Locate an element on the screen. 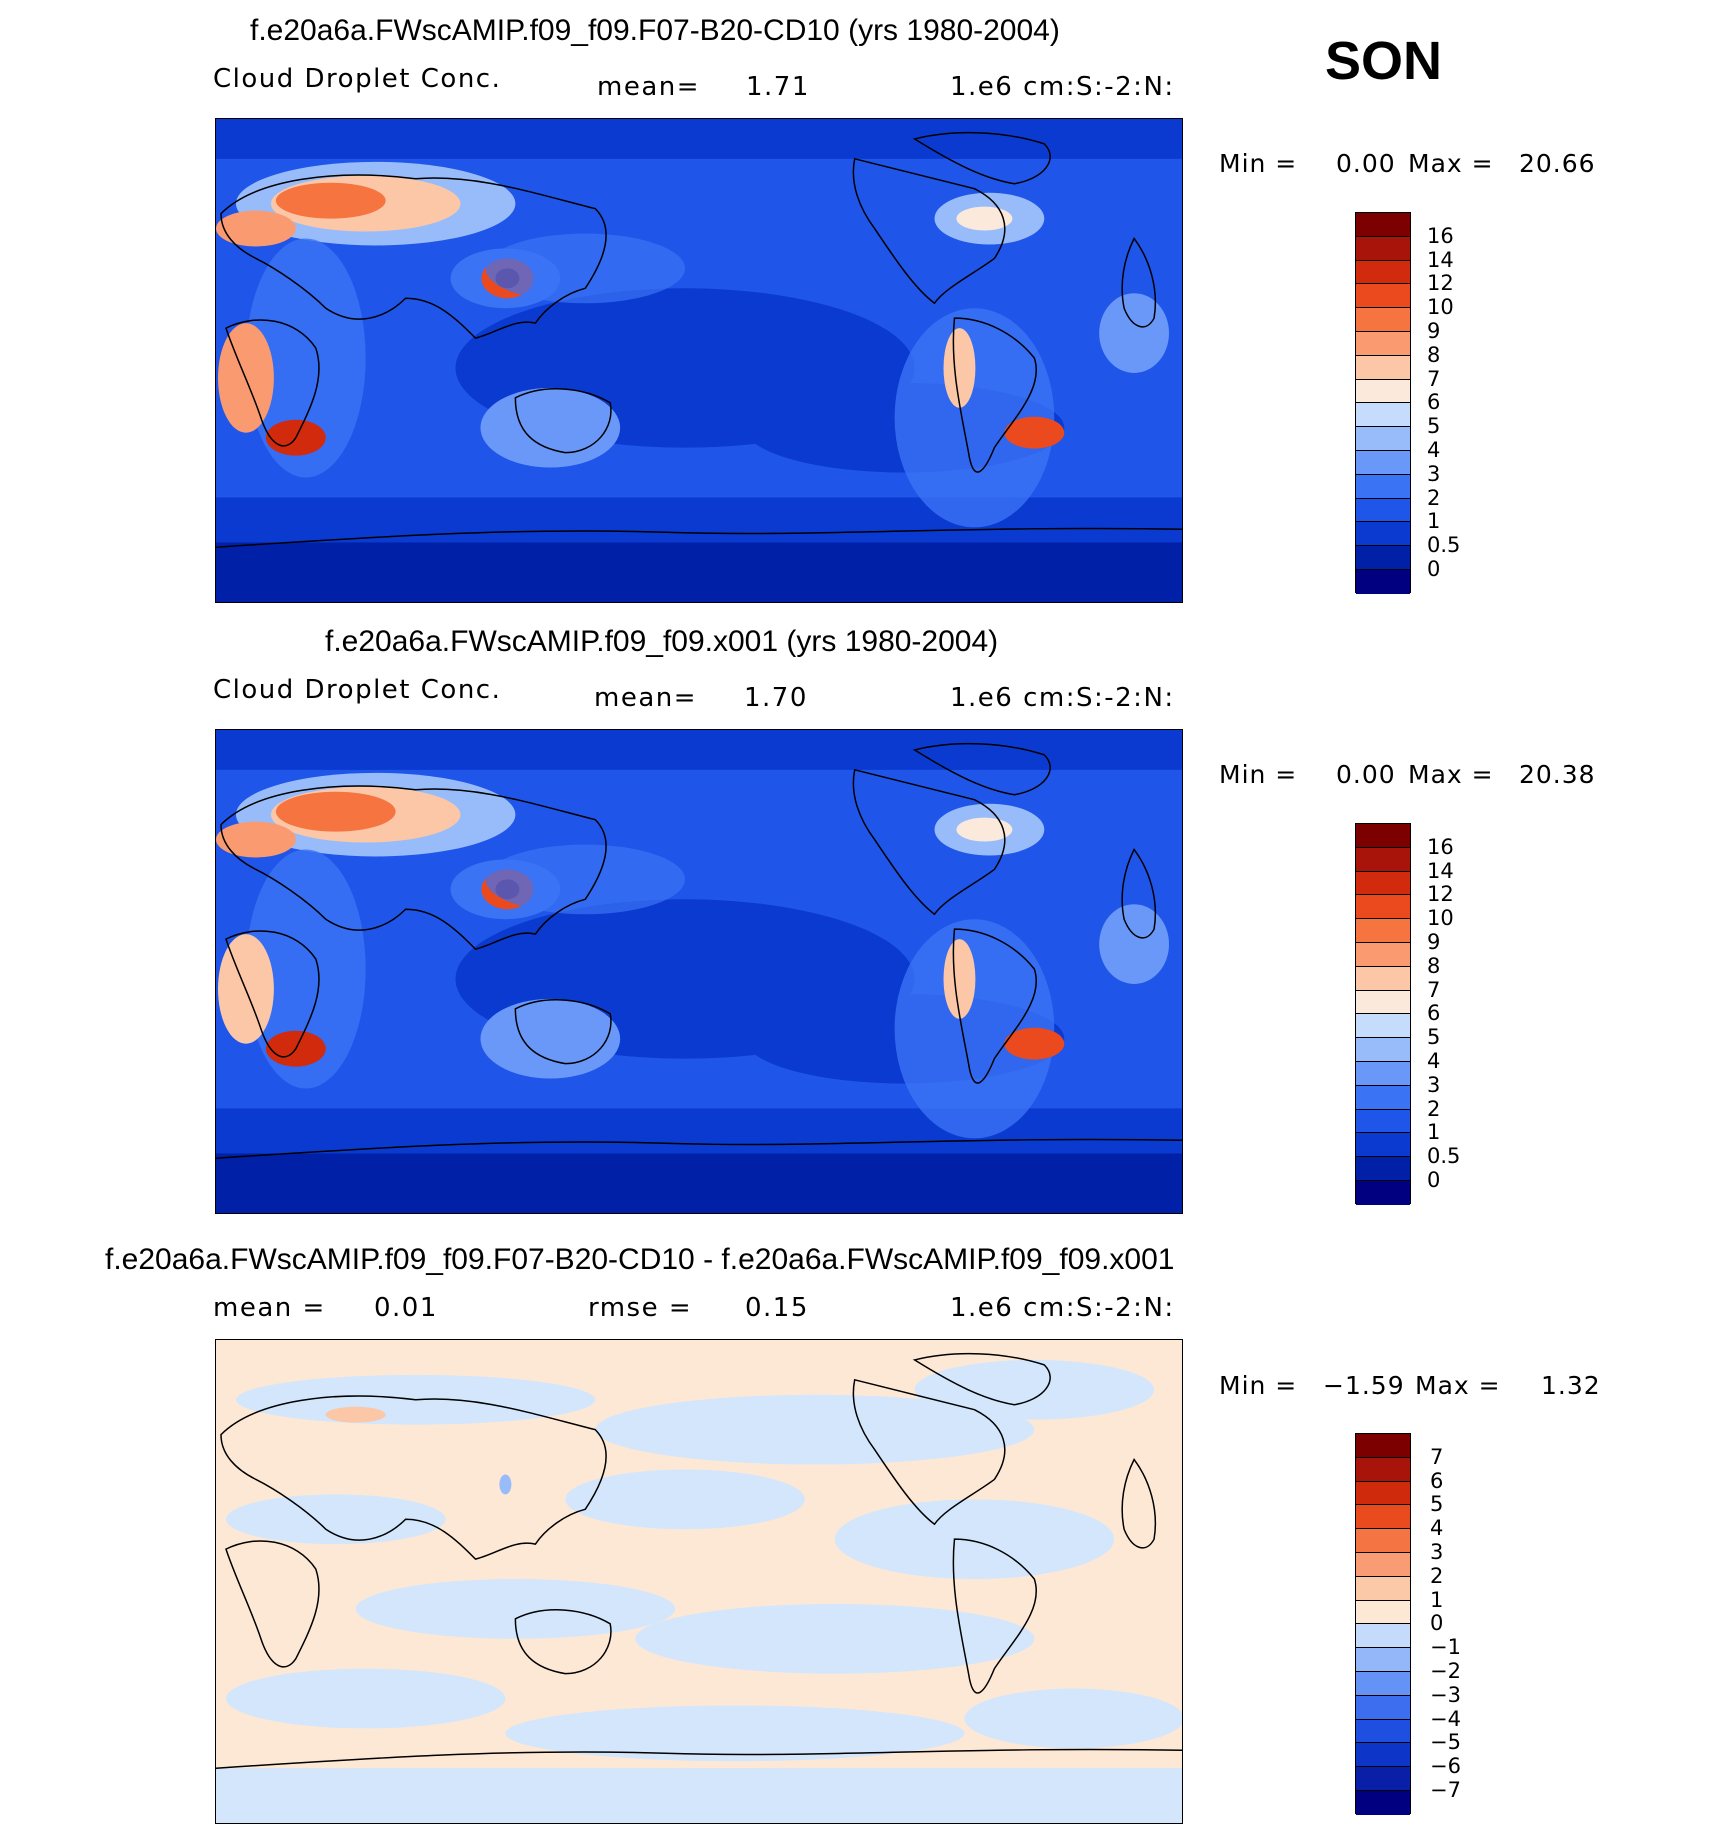 This screenshot has width=1710, height=1830. panel-3-min-label: Min = is located at coordinates (1258, 1385).